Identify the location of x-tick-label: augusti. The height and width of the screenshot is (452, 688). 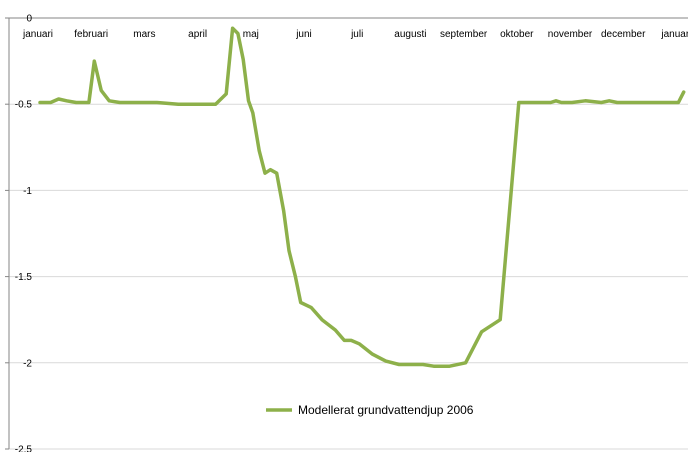
(410, 34).